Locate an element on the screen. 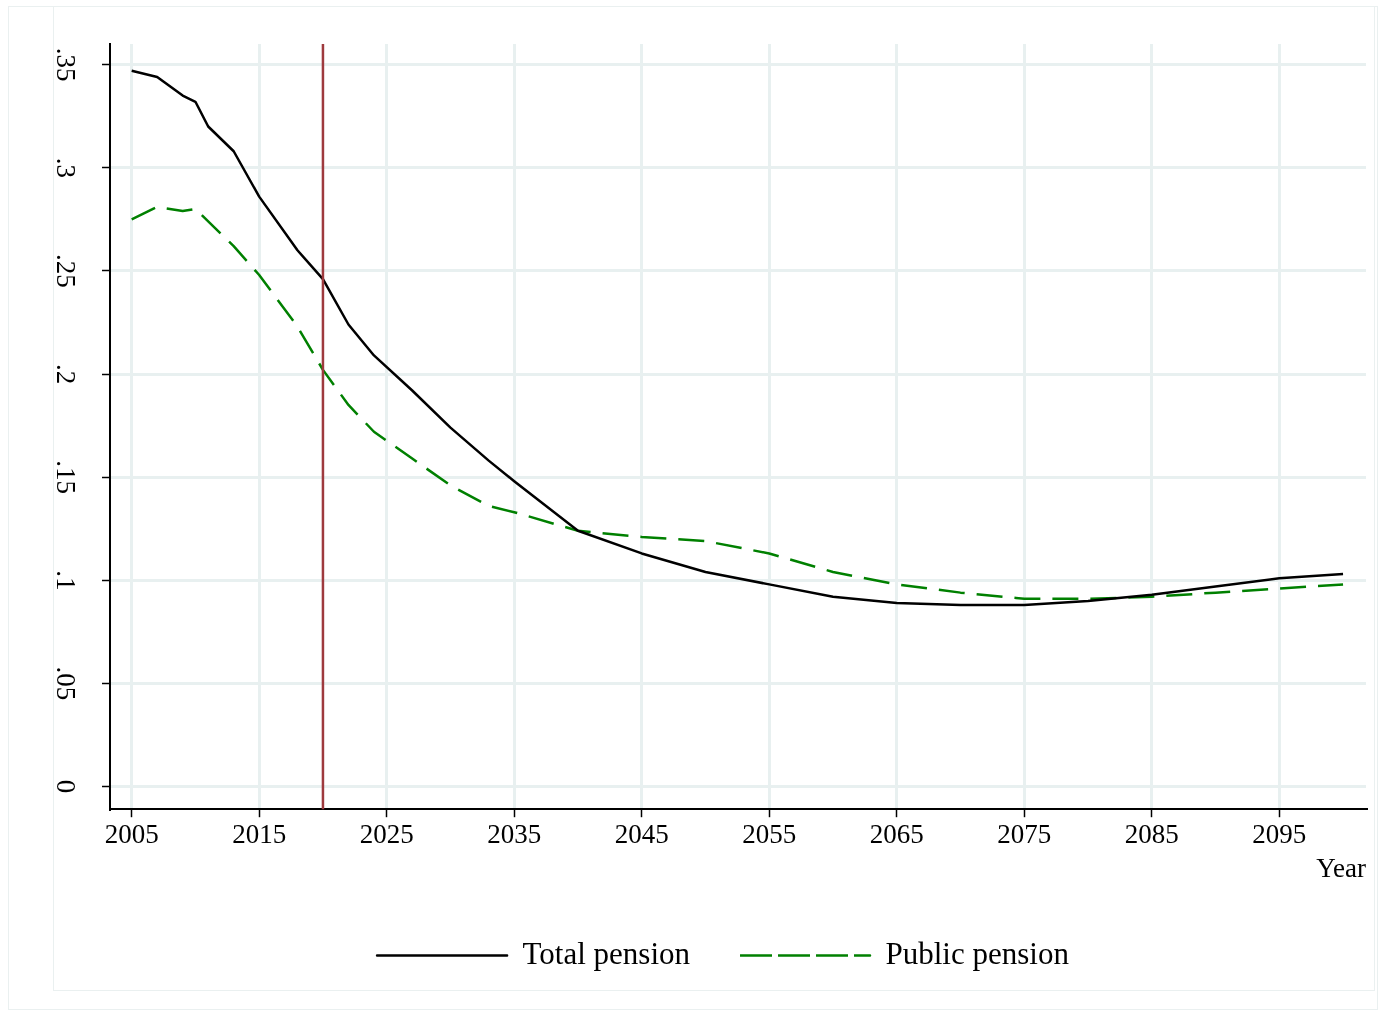 Image resolution: width=1379 pixels, height=1011 pixels. x-tick-label: 2015 is located at coordinates (259, 834).